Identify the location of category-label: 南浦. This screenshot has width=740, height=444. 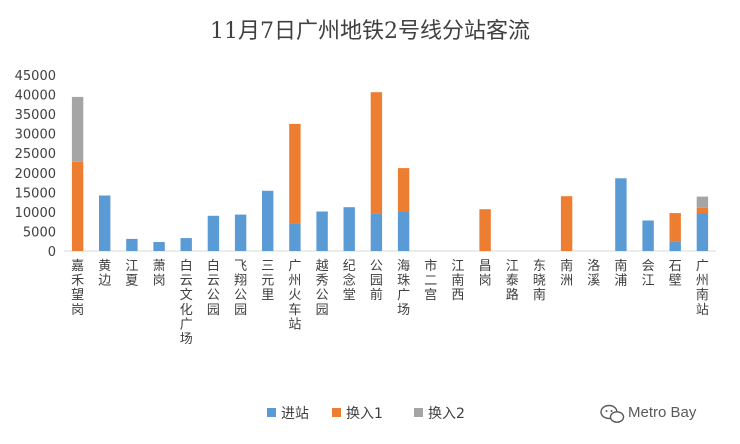
(620, 273).